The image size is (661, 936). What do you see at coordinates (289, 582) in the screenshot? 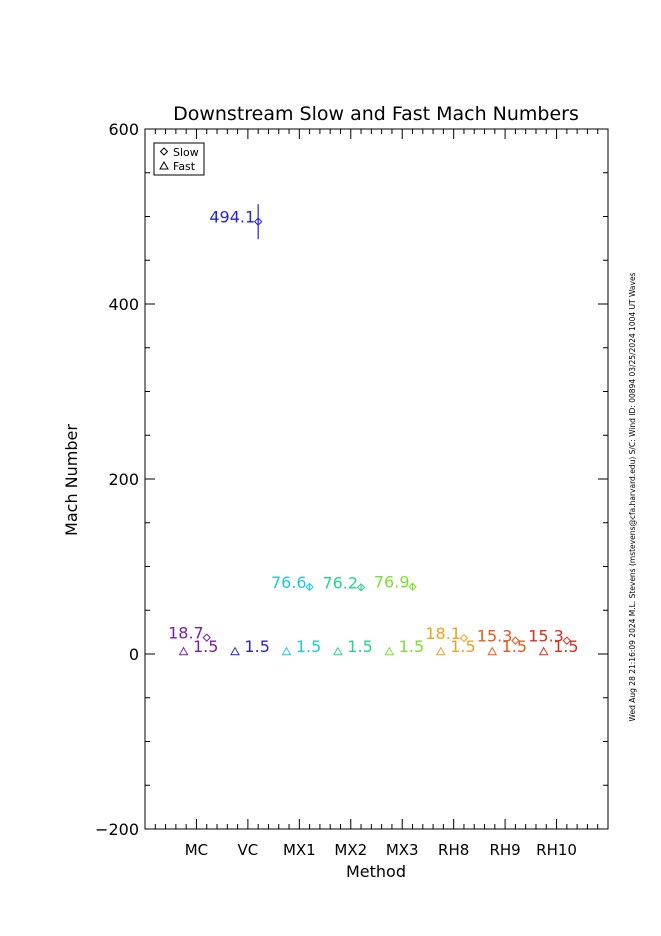
I see `slow-data-label: 76.6` at bounding box center [289, 582].